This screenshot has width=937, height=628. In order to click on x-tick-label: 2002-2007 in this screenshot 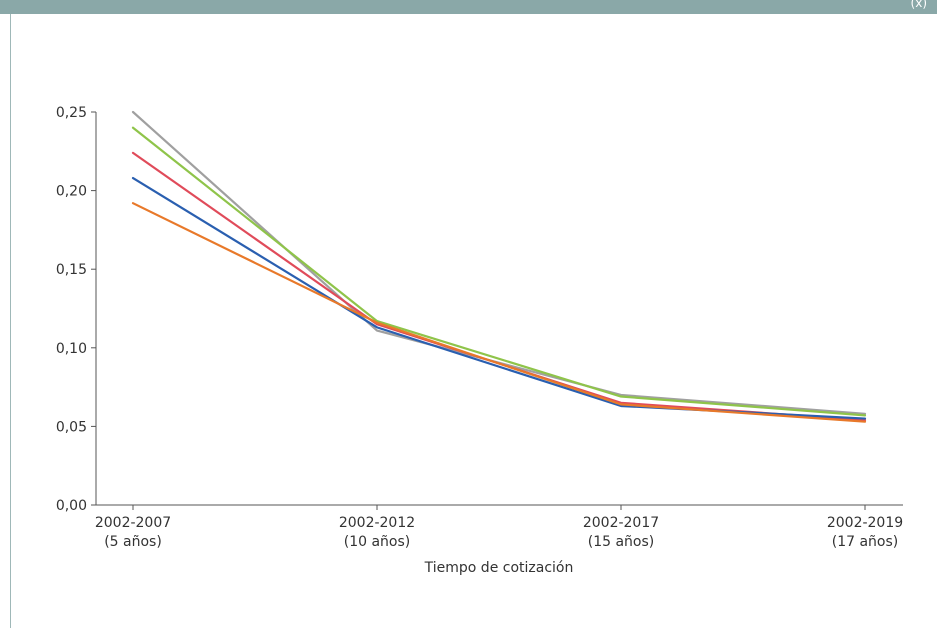, I will do `click(133, 523)`.